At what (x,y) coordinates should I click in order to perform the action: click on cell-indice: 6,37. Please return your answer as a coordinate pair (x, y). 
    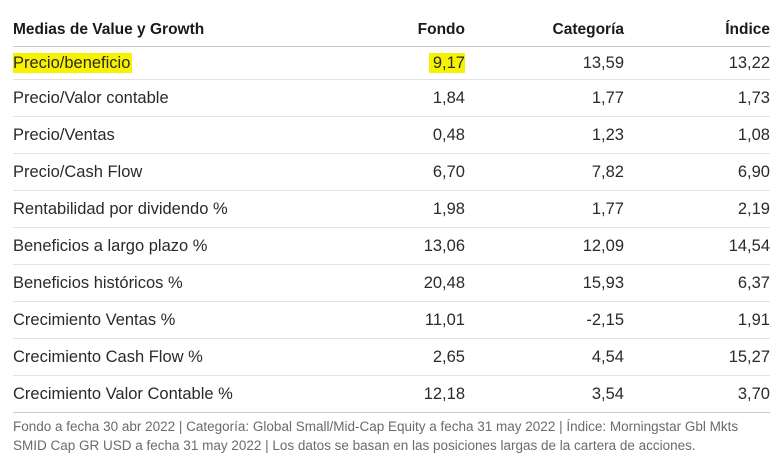
    Looking at the image, I should click on (697, 283).